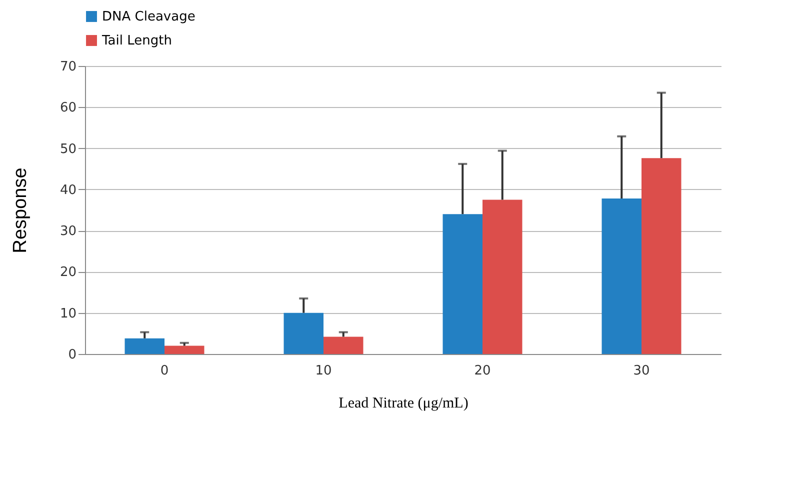 Image resolution: width=792 pixels, height=490 pixels. I want to click on legend-label: DNA Cleavage, so click(149, 17).